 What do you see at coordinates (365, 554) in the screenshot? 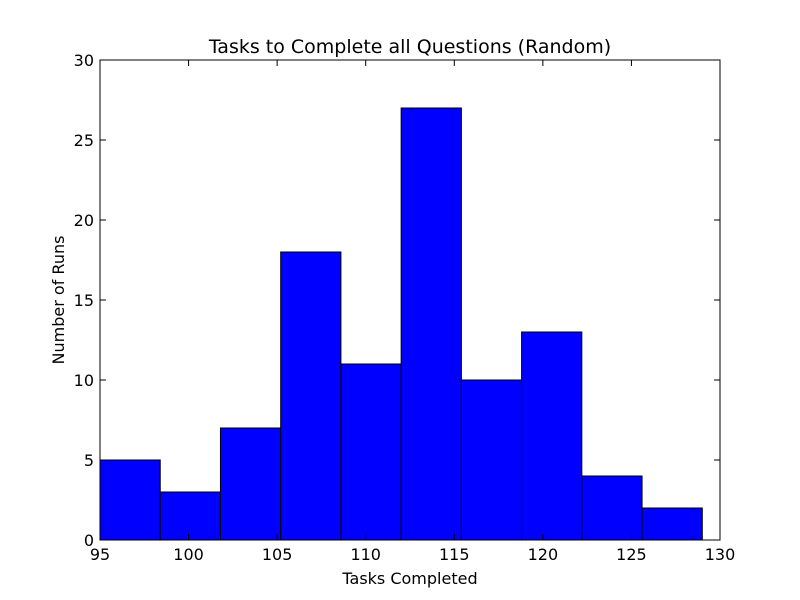
I see `x-tick-label: 110` at bounding box center [365, 554].